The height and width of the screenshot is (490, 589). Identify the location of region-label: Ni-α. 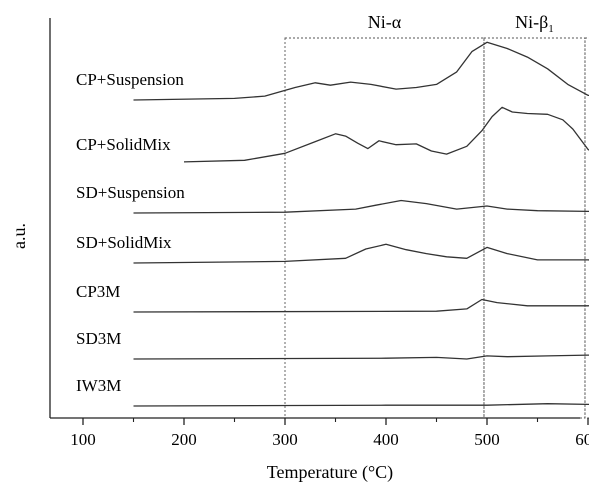
(385, 22).